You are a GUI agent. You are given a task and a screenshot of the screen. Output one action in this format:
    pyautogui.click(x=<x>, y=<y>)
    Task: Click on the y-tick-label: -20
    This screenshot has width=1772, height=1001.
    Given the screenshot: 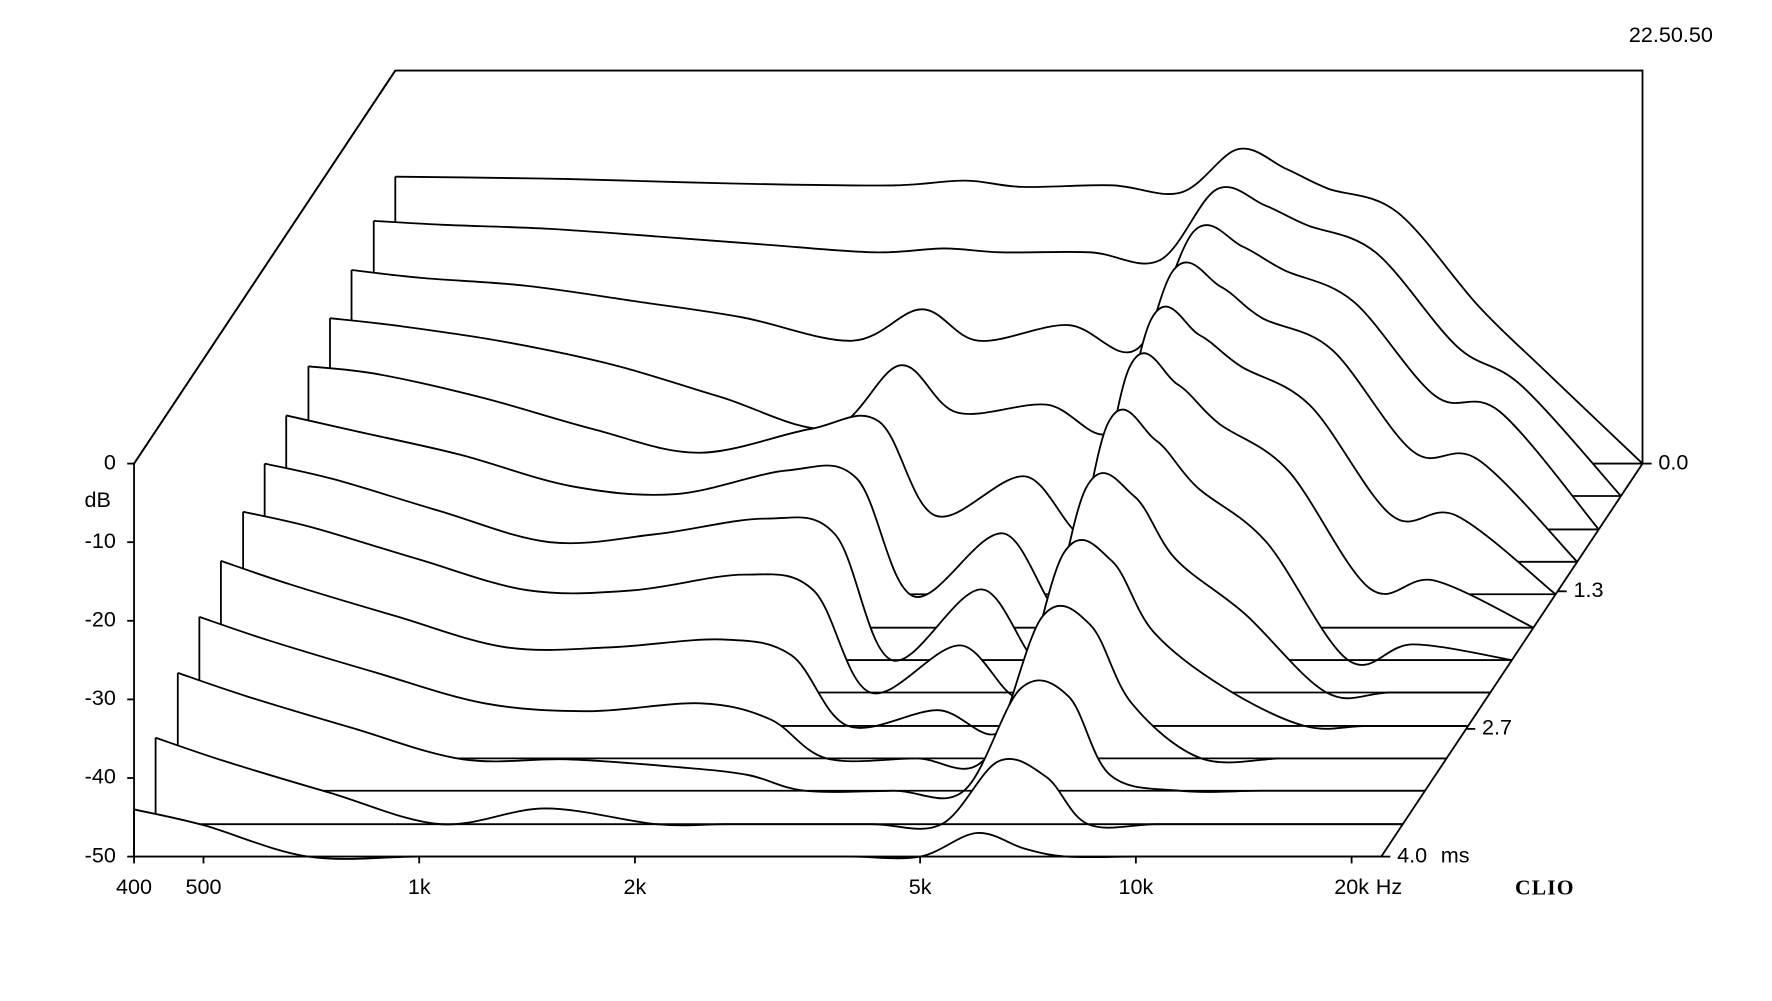 What is the action you would take?
    pyautogui.click(x=100, y=618)
    